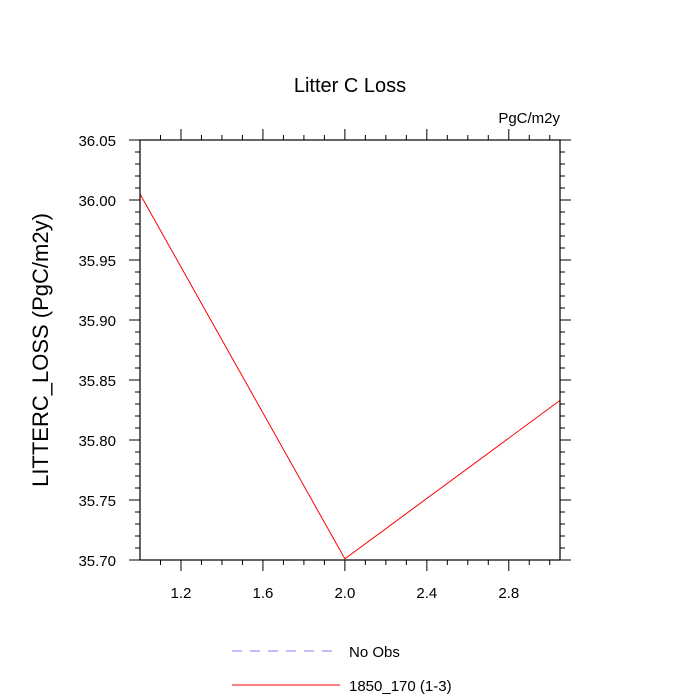 The height and width of the screenshot is (700, 700). Describe the element at coordinates (97, 381) in the screenshot. I see `y-tick-label: 35.85` at that location.